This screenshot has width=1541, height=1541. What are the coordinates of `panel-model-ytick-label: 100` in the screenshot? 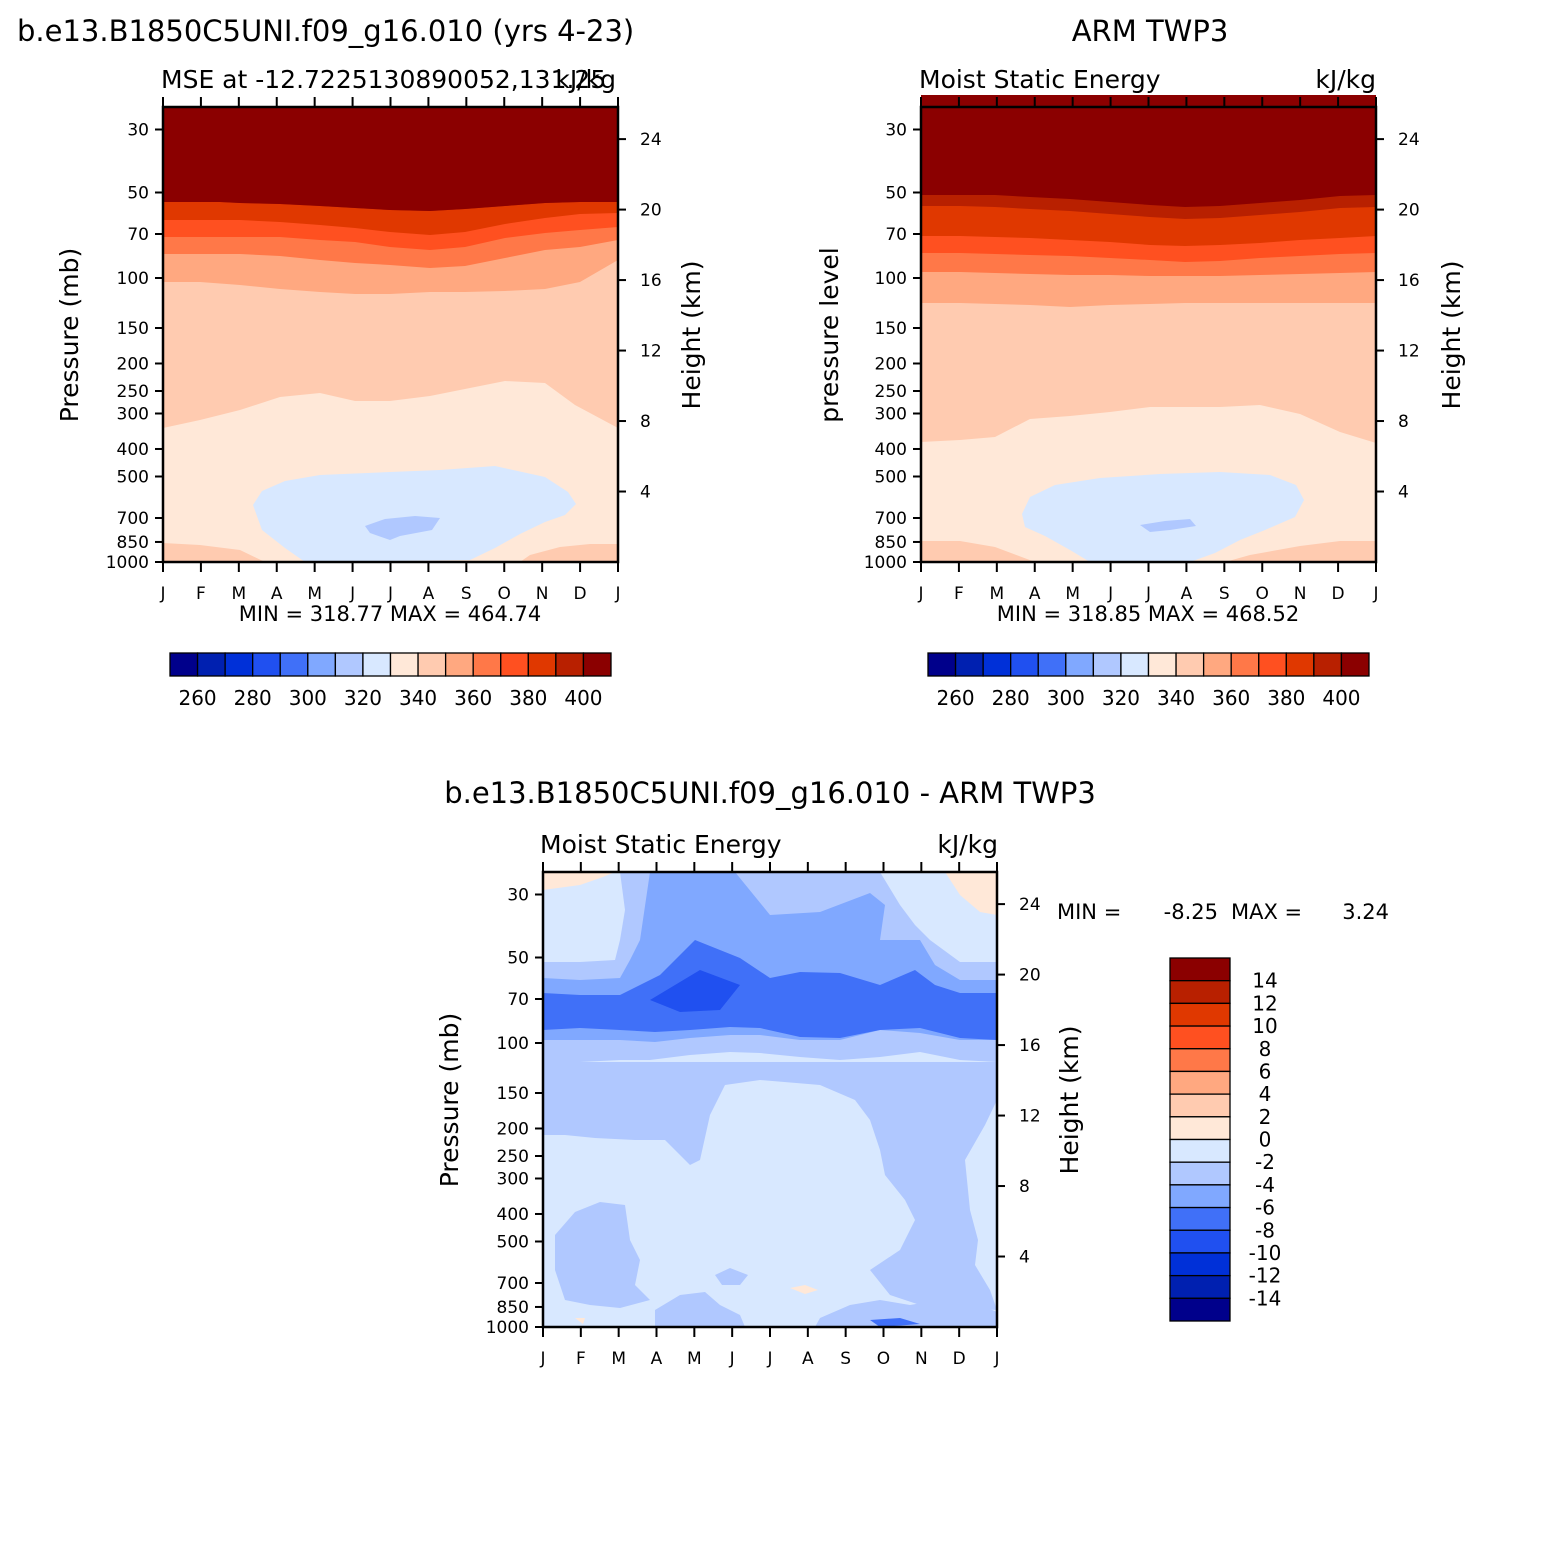 It's located at (133, 279).